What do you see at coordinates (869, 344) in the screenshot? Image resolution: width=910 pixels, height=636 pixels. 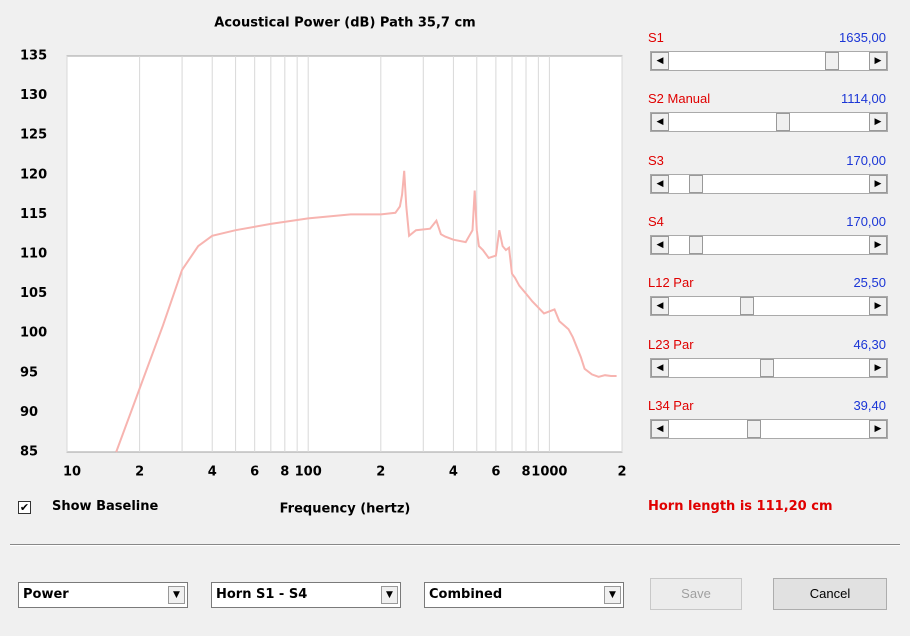 I see `slider-value: 46,30` at bounding box center [869, 344].